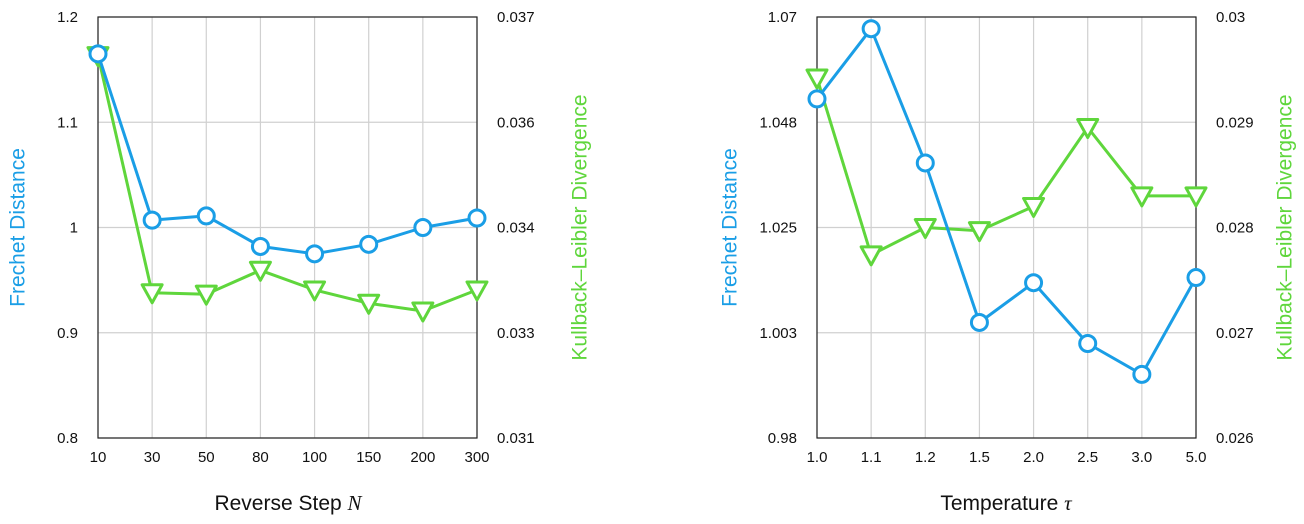 The image size is (1304, 524). I want to click on x-tick-label: 100, so click(314, 457).